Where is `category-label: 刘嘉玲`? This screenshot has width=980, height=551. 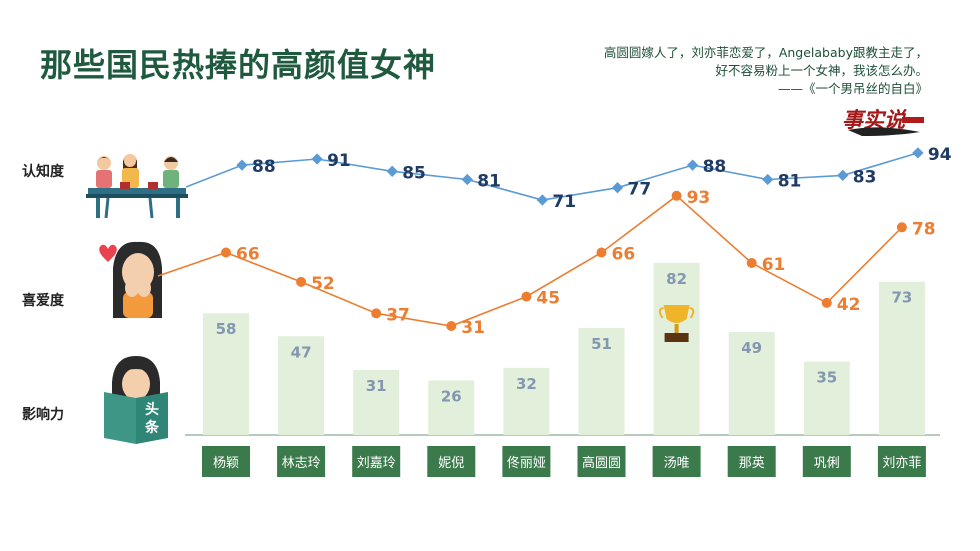 category-label: 刘嘉玲 is located at coordinates (376, 463).